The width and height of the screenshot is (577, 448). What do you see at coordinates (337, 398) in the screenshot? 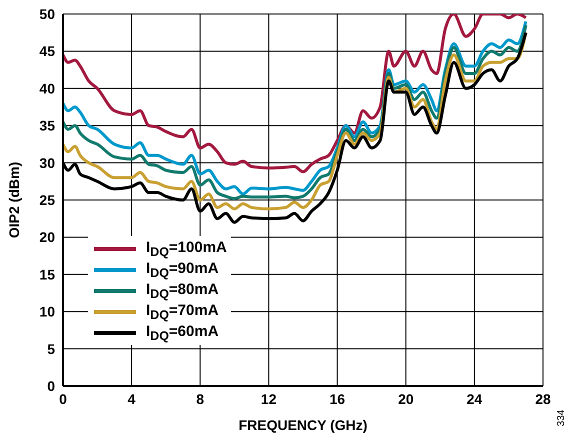
I see `x-tick-label: 16` at bounding box center [337, 398].